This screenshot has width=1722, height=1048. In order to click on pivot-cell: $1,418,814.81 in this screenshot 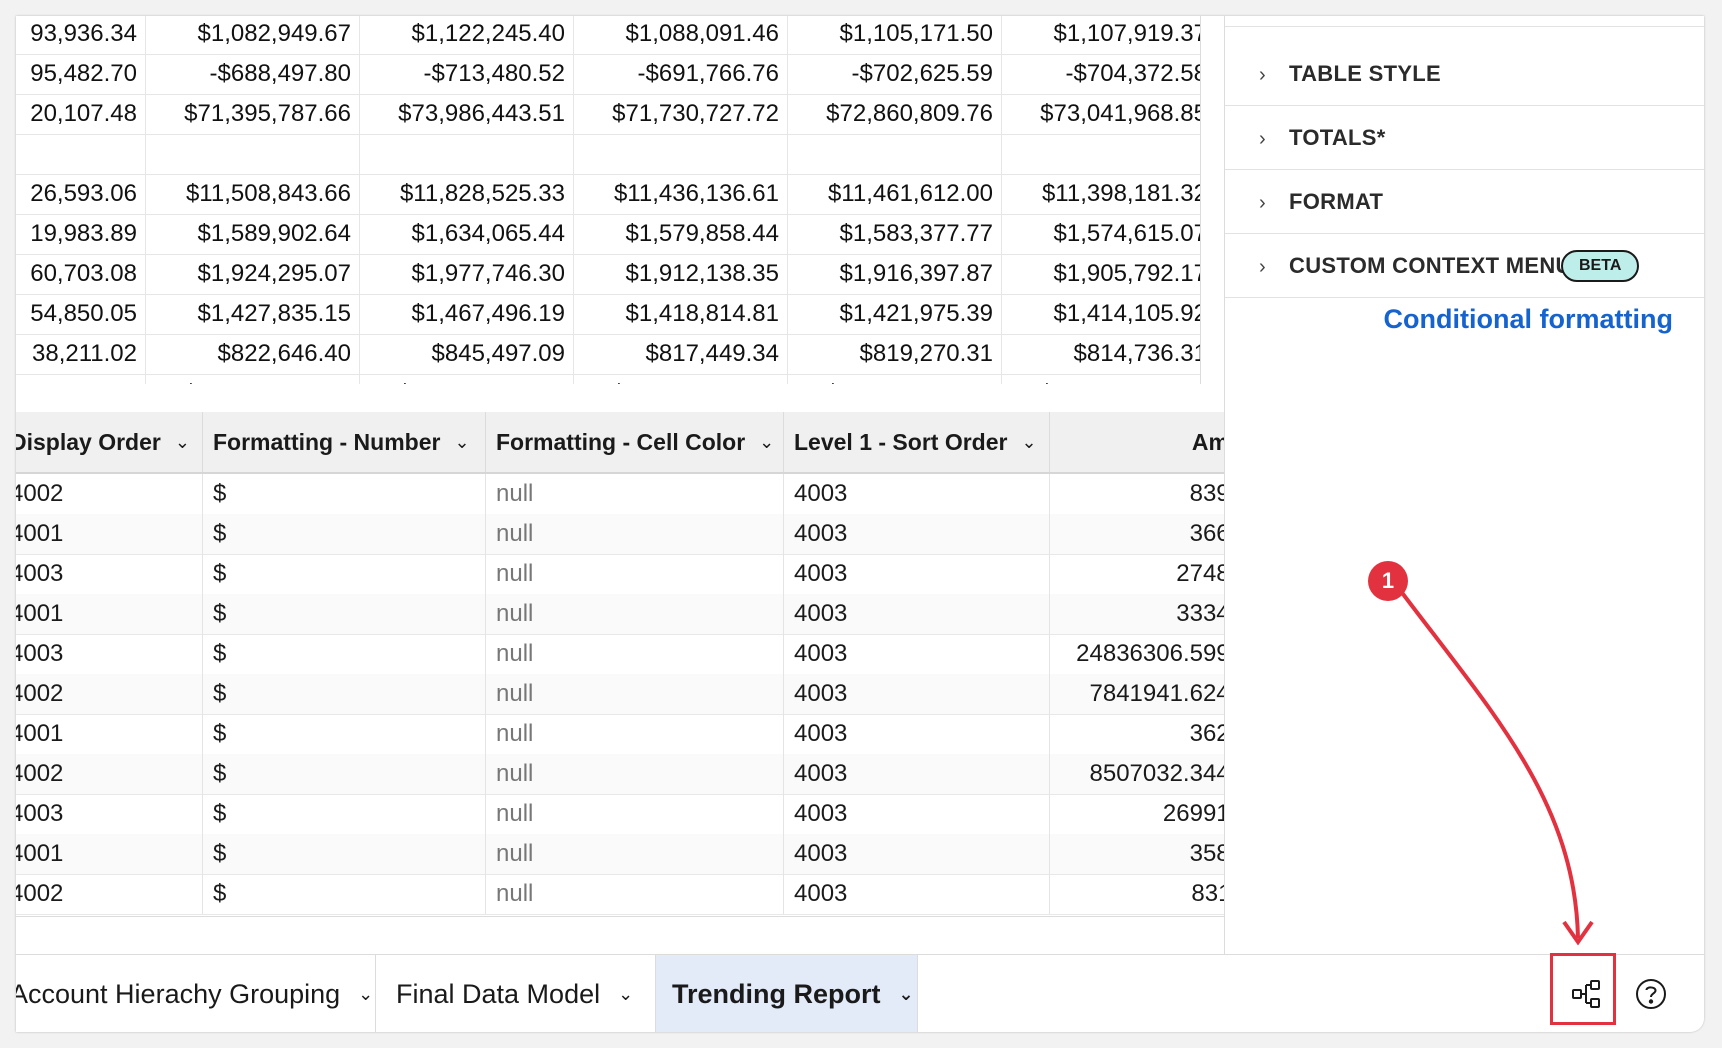, I will do `click(681, 314)`.